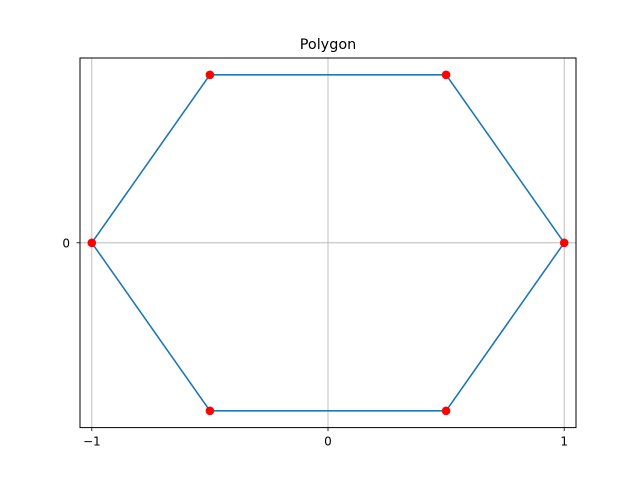  Describe the element at coordinates (92, 442) in the screenshot. I see `x-tick-label: −1` at that location.